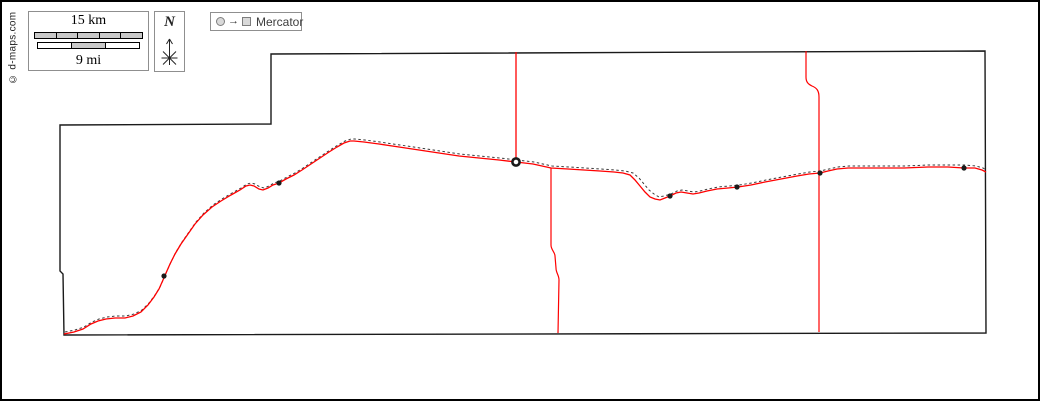 Image resolution: width=1040 pixels, height=401 pixels. What do you see at coordinates (220, 21) in the screenshot?
I see `sphere-icon` at bounding box center [220, 21].